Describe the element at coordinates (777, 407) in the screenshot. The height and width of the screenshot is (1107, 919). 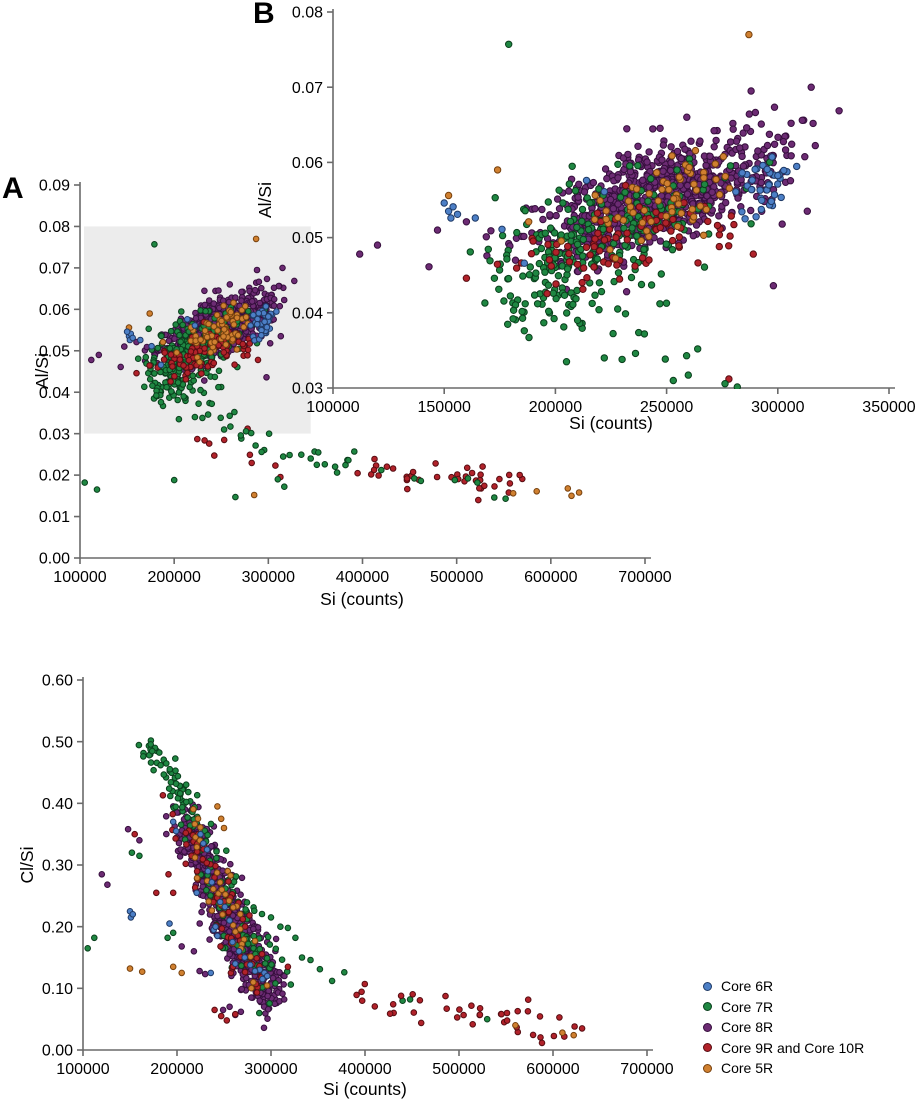
I see `panel-b-xtick-label: 300000` at that location.